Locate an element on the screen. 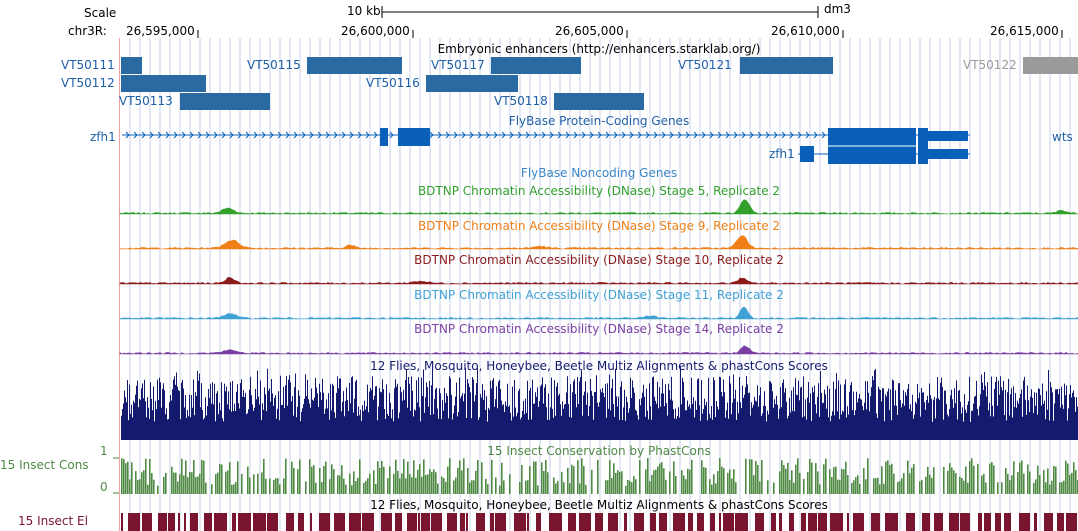 This screenshot has height=531, width=1078. enhancer-label: VT50121 is located at coordinates (705, 65).